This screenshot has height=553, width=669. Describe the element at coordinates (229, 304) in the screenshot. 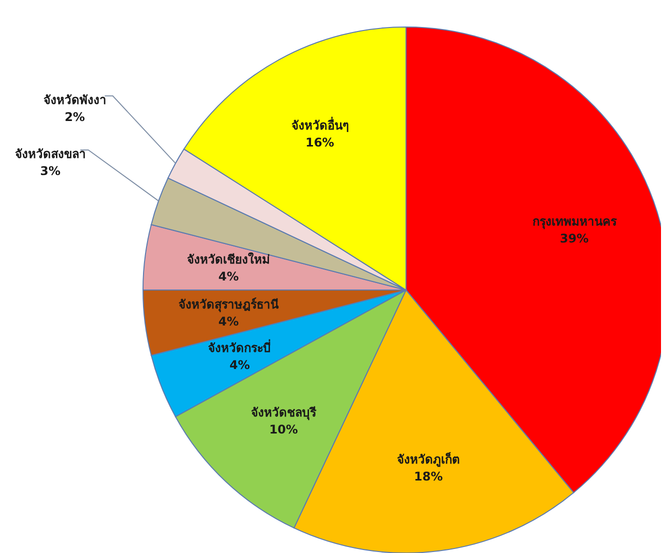

I see `slice-label: จังหวัดสุราษฎร์ธานี` at that location.